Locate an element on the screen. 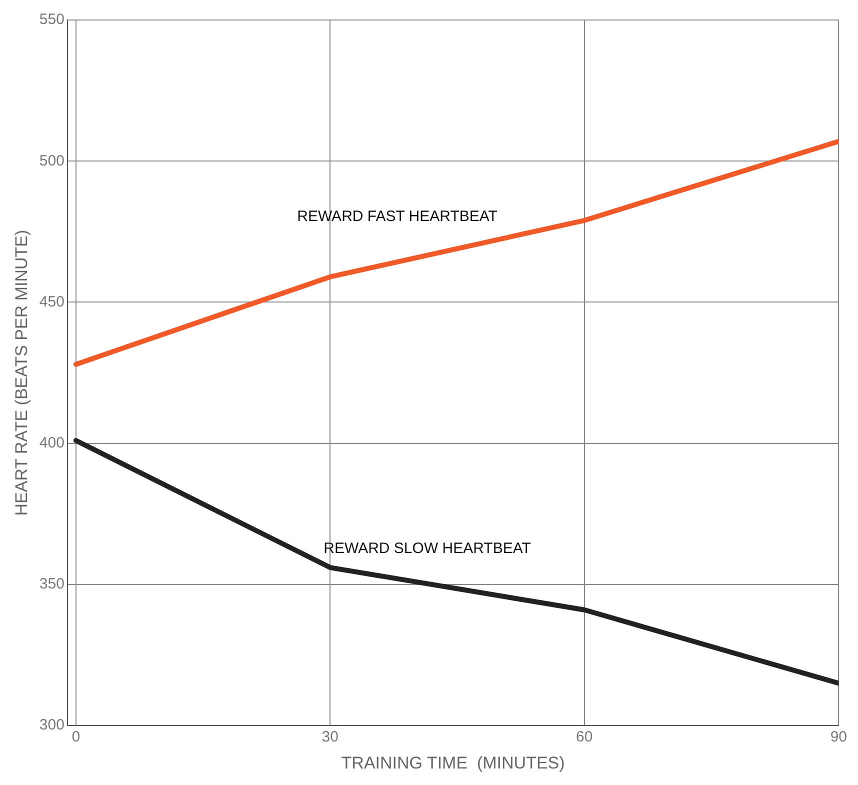  x-tick-label: 60 is located at coordinates (584, 737).